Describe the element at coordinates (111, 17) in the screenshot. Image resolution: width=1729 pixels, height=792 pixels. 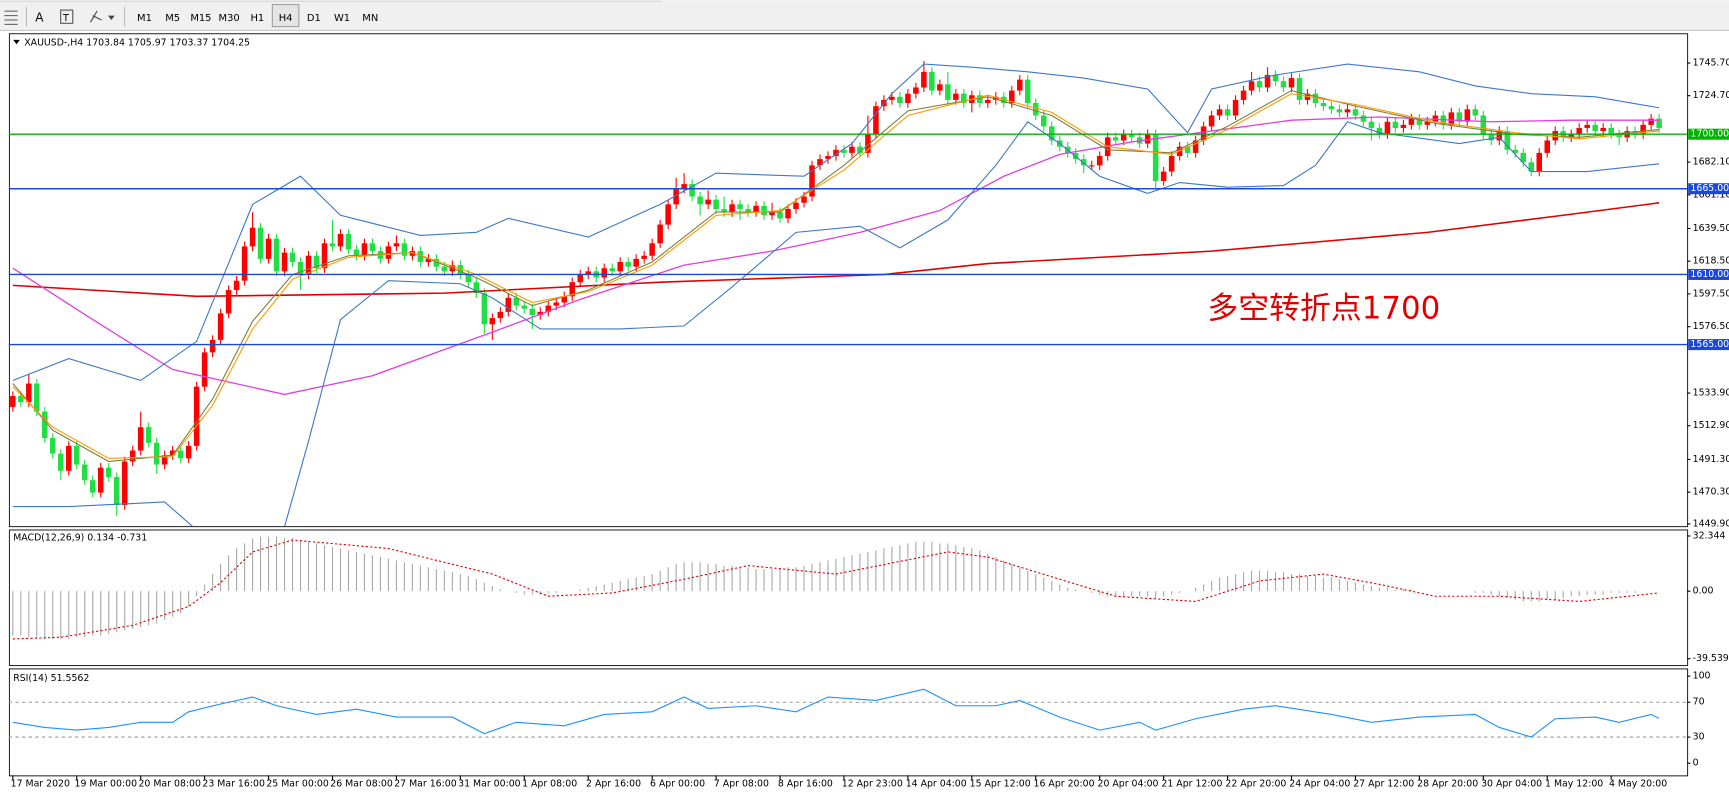
I see `dropdown` at that location.